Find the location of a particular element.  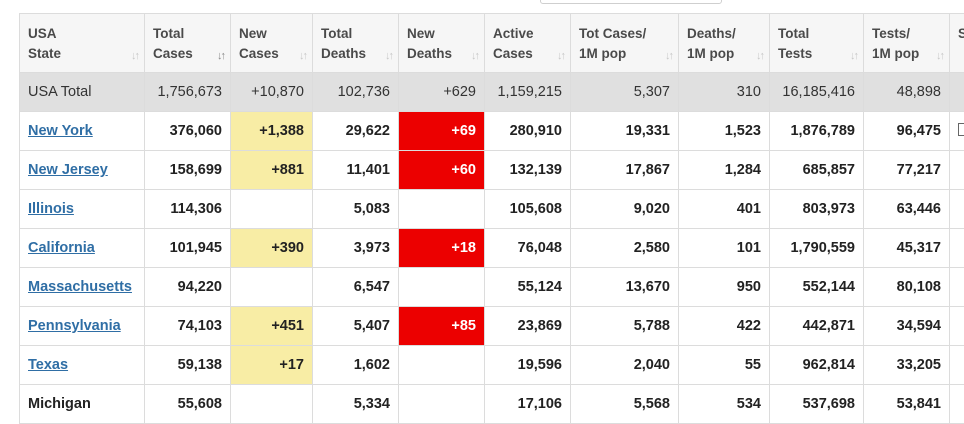

cell-active-cases: 23,869 is located at coordinates (528, 326).